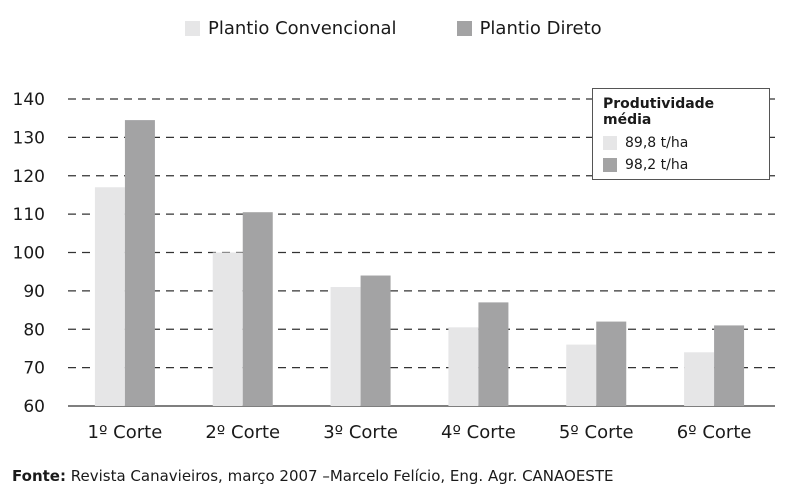 The height and width of the screenshot is (504, 795). I want to click on average-row-direct: 98,2 t/ha, so click(681, 165).